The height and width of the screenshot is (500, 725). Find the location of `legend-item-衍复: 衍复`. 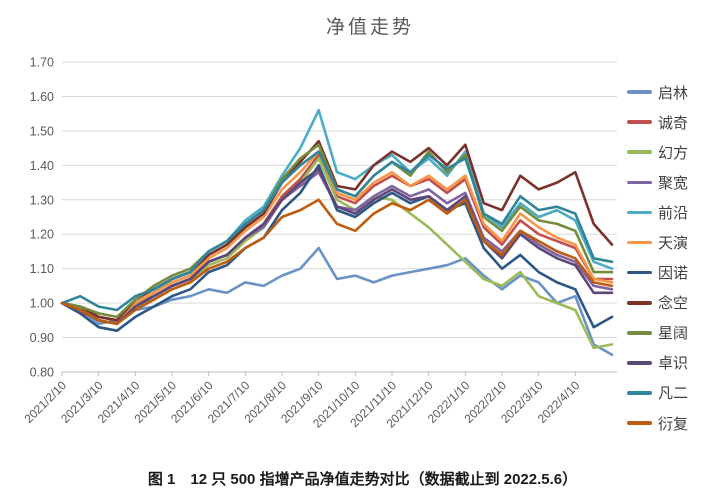

legend-item-衍复: 衍复 is located at coordinates (674, 423).